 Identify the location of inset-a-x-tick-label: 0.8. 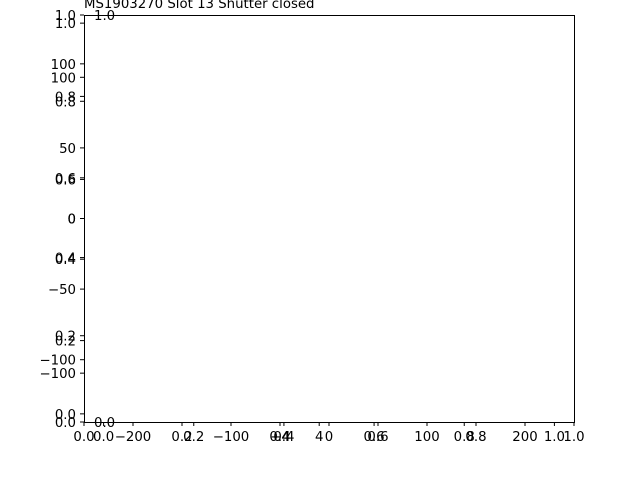
(464, 437).